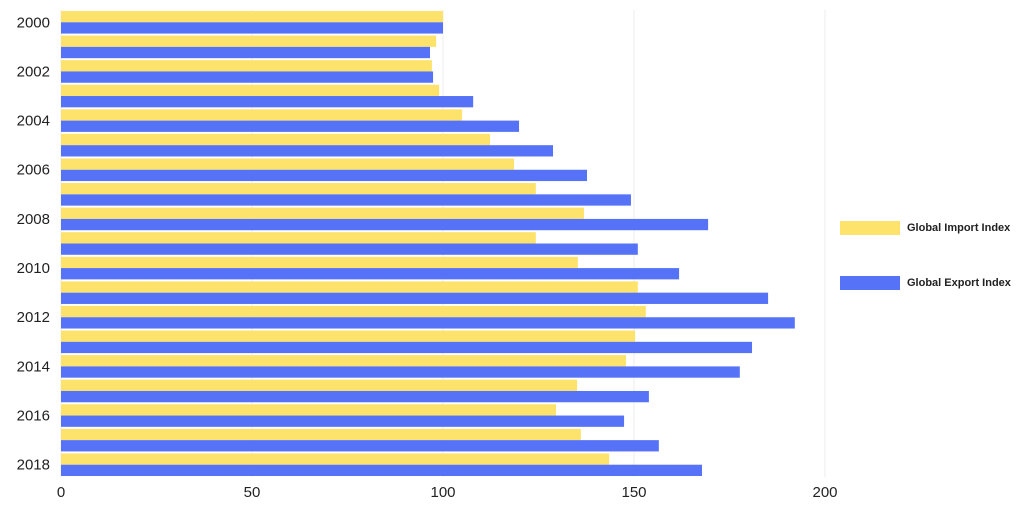  I want to click on y-tick-label: 2014, so click(33, 366).